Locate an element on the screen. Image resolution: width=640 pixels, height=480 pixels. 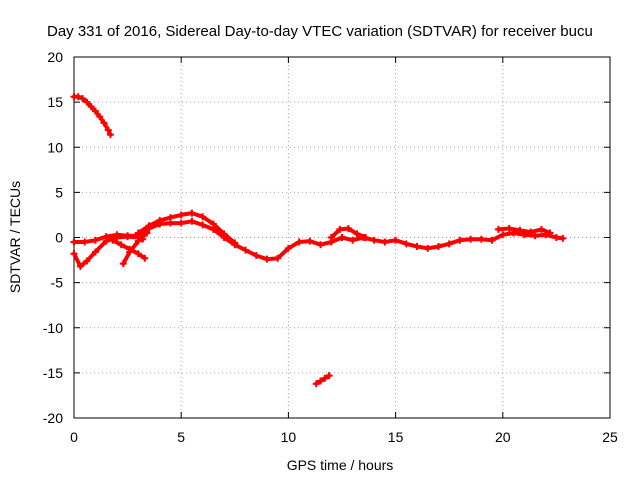
x-tick-labels: 0 5 10 15 20 25 is located at coordinates (344, 437).